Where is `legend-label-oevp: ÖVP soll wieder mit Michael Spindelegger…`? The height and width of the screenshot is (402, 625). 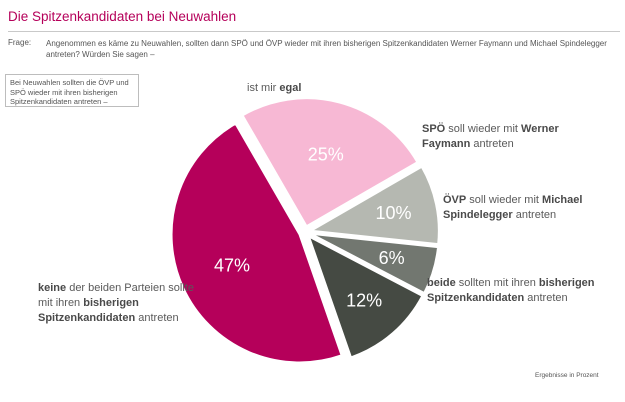
legend-label-oevp: ÖVP soll wieder mit Michael Spindelegger… is located at coordinates (513, 207).